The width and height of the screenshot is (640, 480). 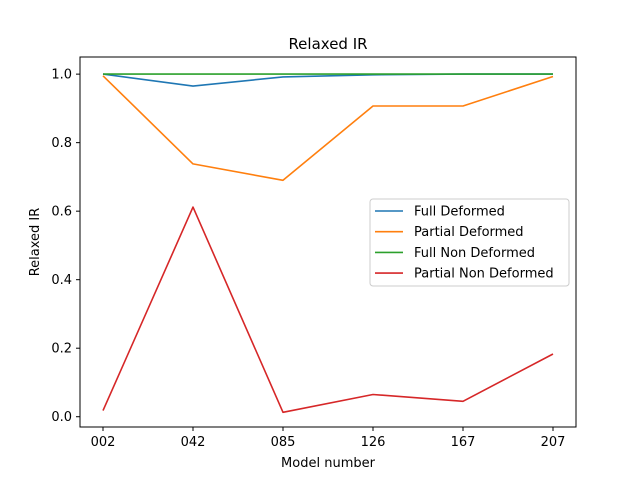 What do you see at coordinates (328, 463) in the screenshot?
I see `x-axis-label: Model number` at bounding box center [328, 463].